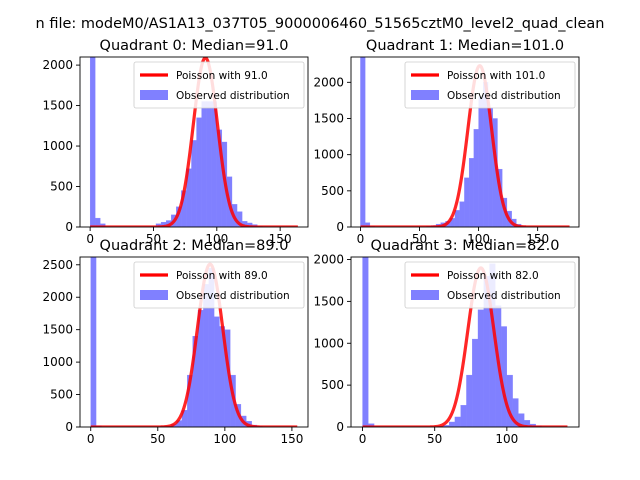 This screenshot has height=480, width=640. What do you see at coordinates (57, 265) in the screenshot?
I see `y-tick-label: 2500` at bounding box center [57, 265].